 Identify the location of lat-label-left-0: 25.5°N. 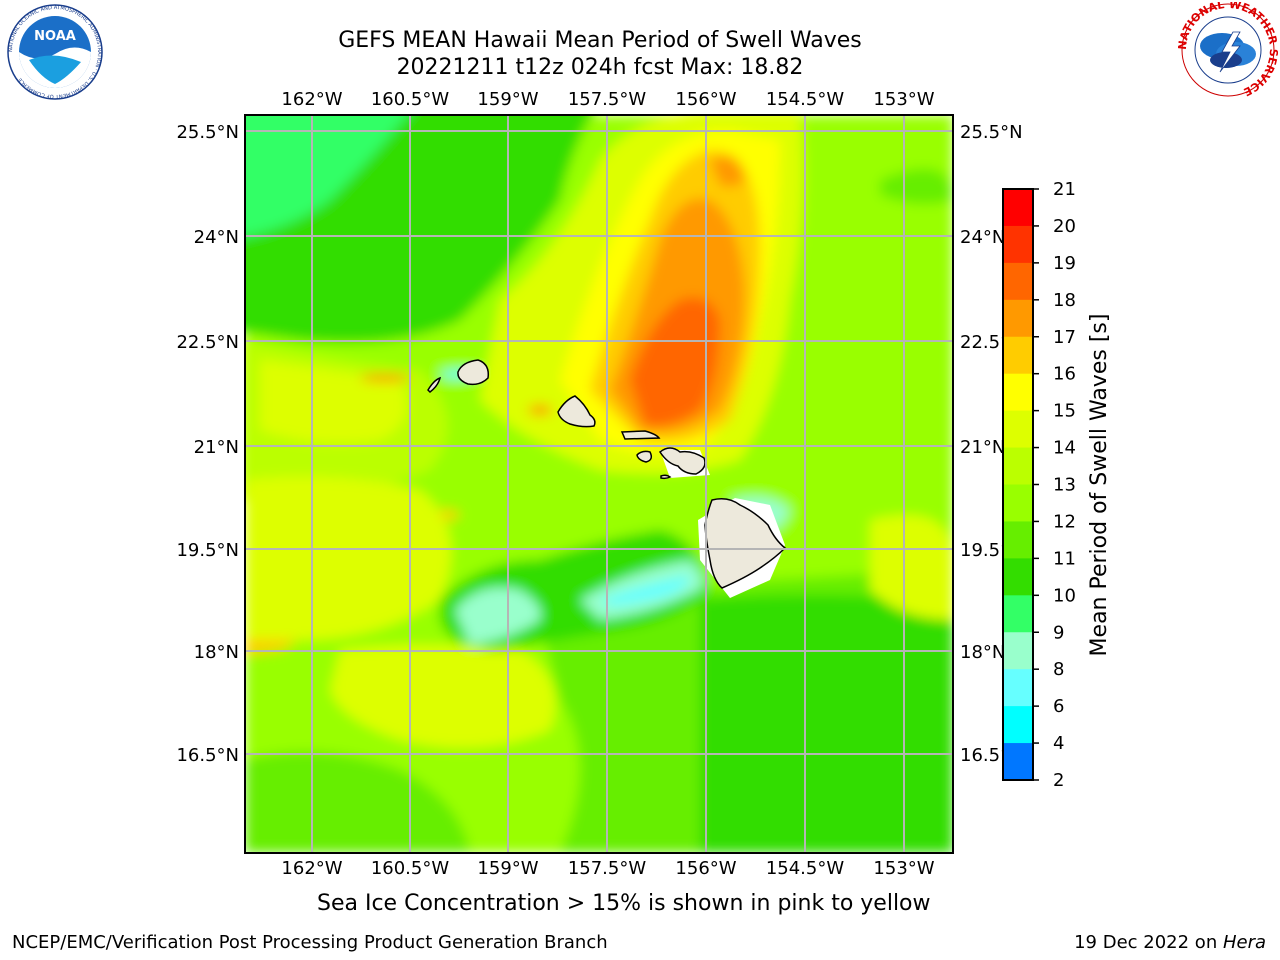
(207, 132).